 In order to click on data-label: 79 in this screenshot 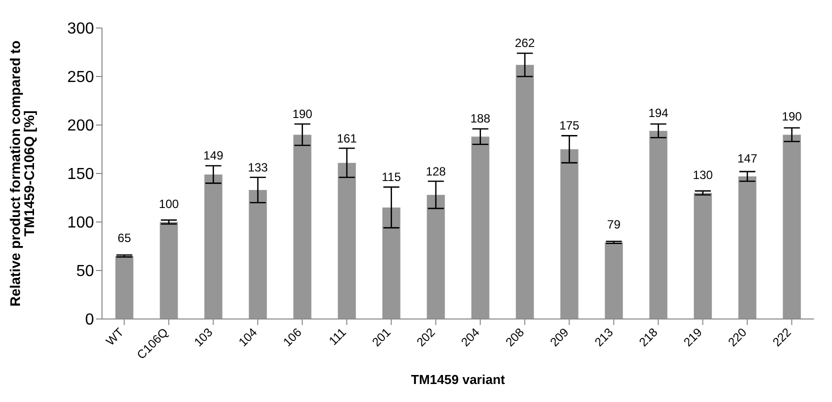, I will do `click(614, 224)`.